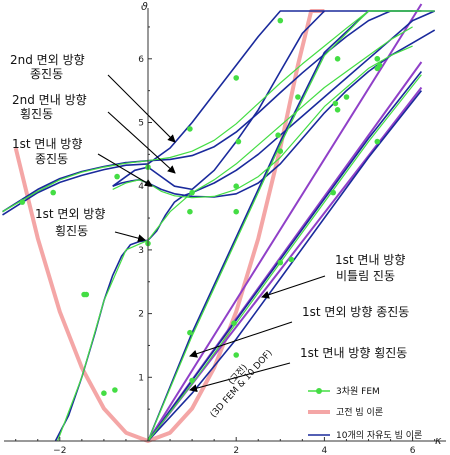 This screenshot has height=455, width=450. I want to click on legend: 3차원 FEM 고전 빔 이론 10개의 자유도 빔 이론, so click(365, 413).